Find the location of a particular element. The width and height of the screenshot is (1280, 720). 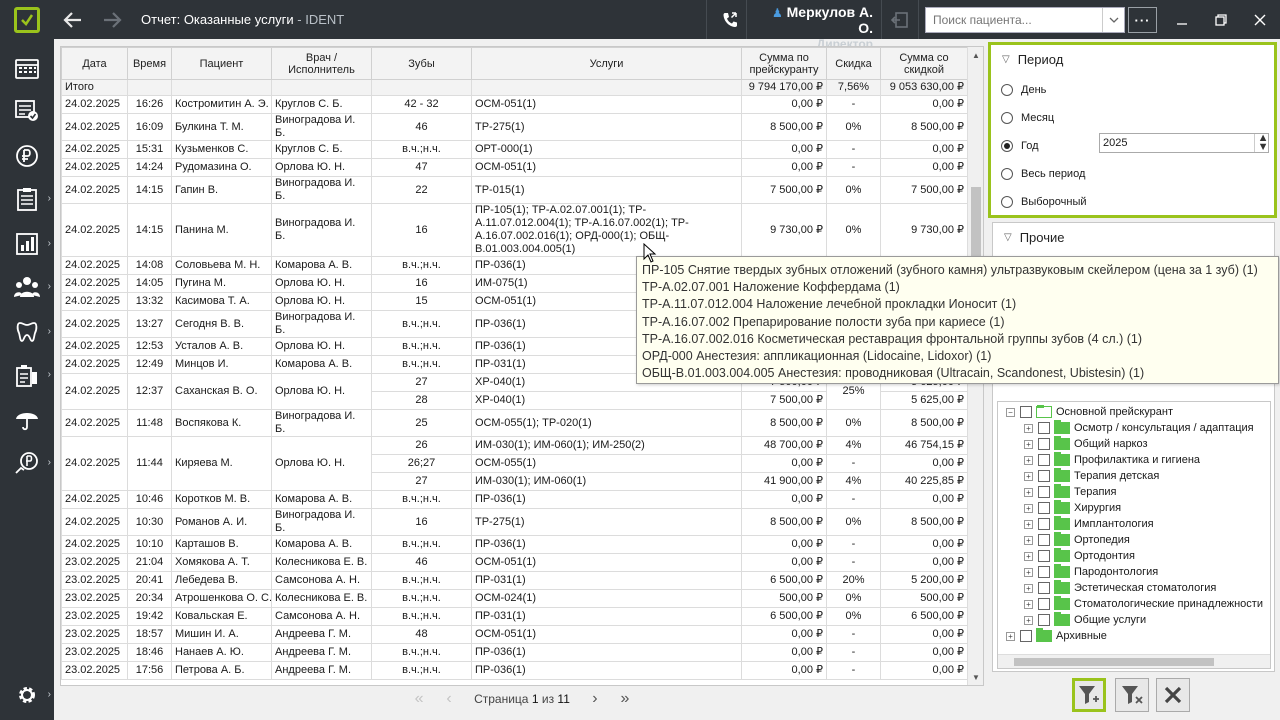

other-header: ▽ Прочие is located at coordinates (1133, 237).